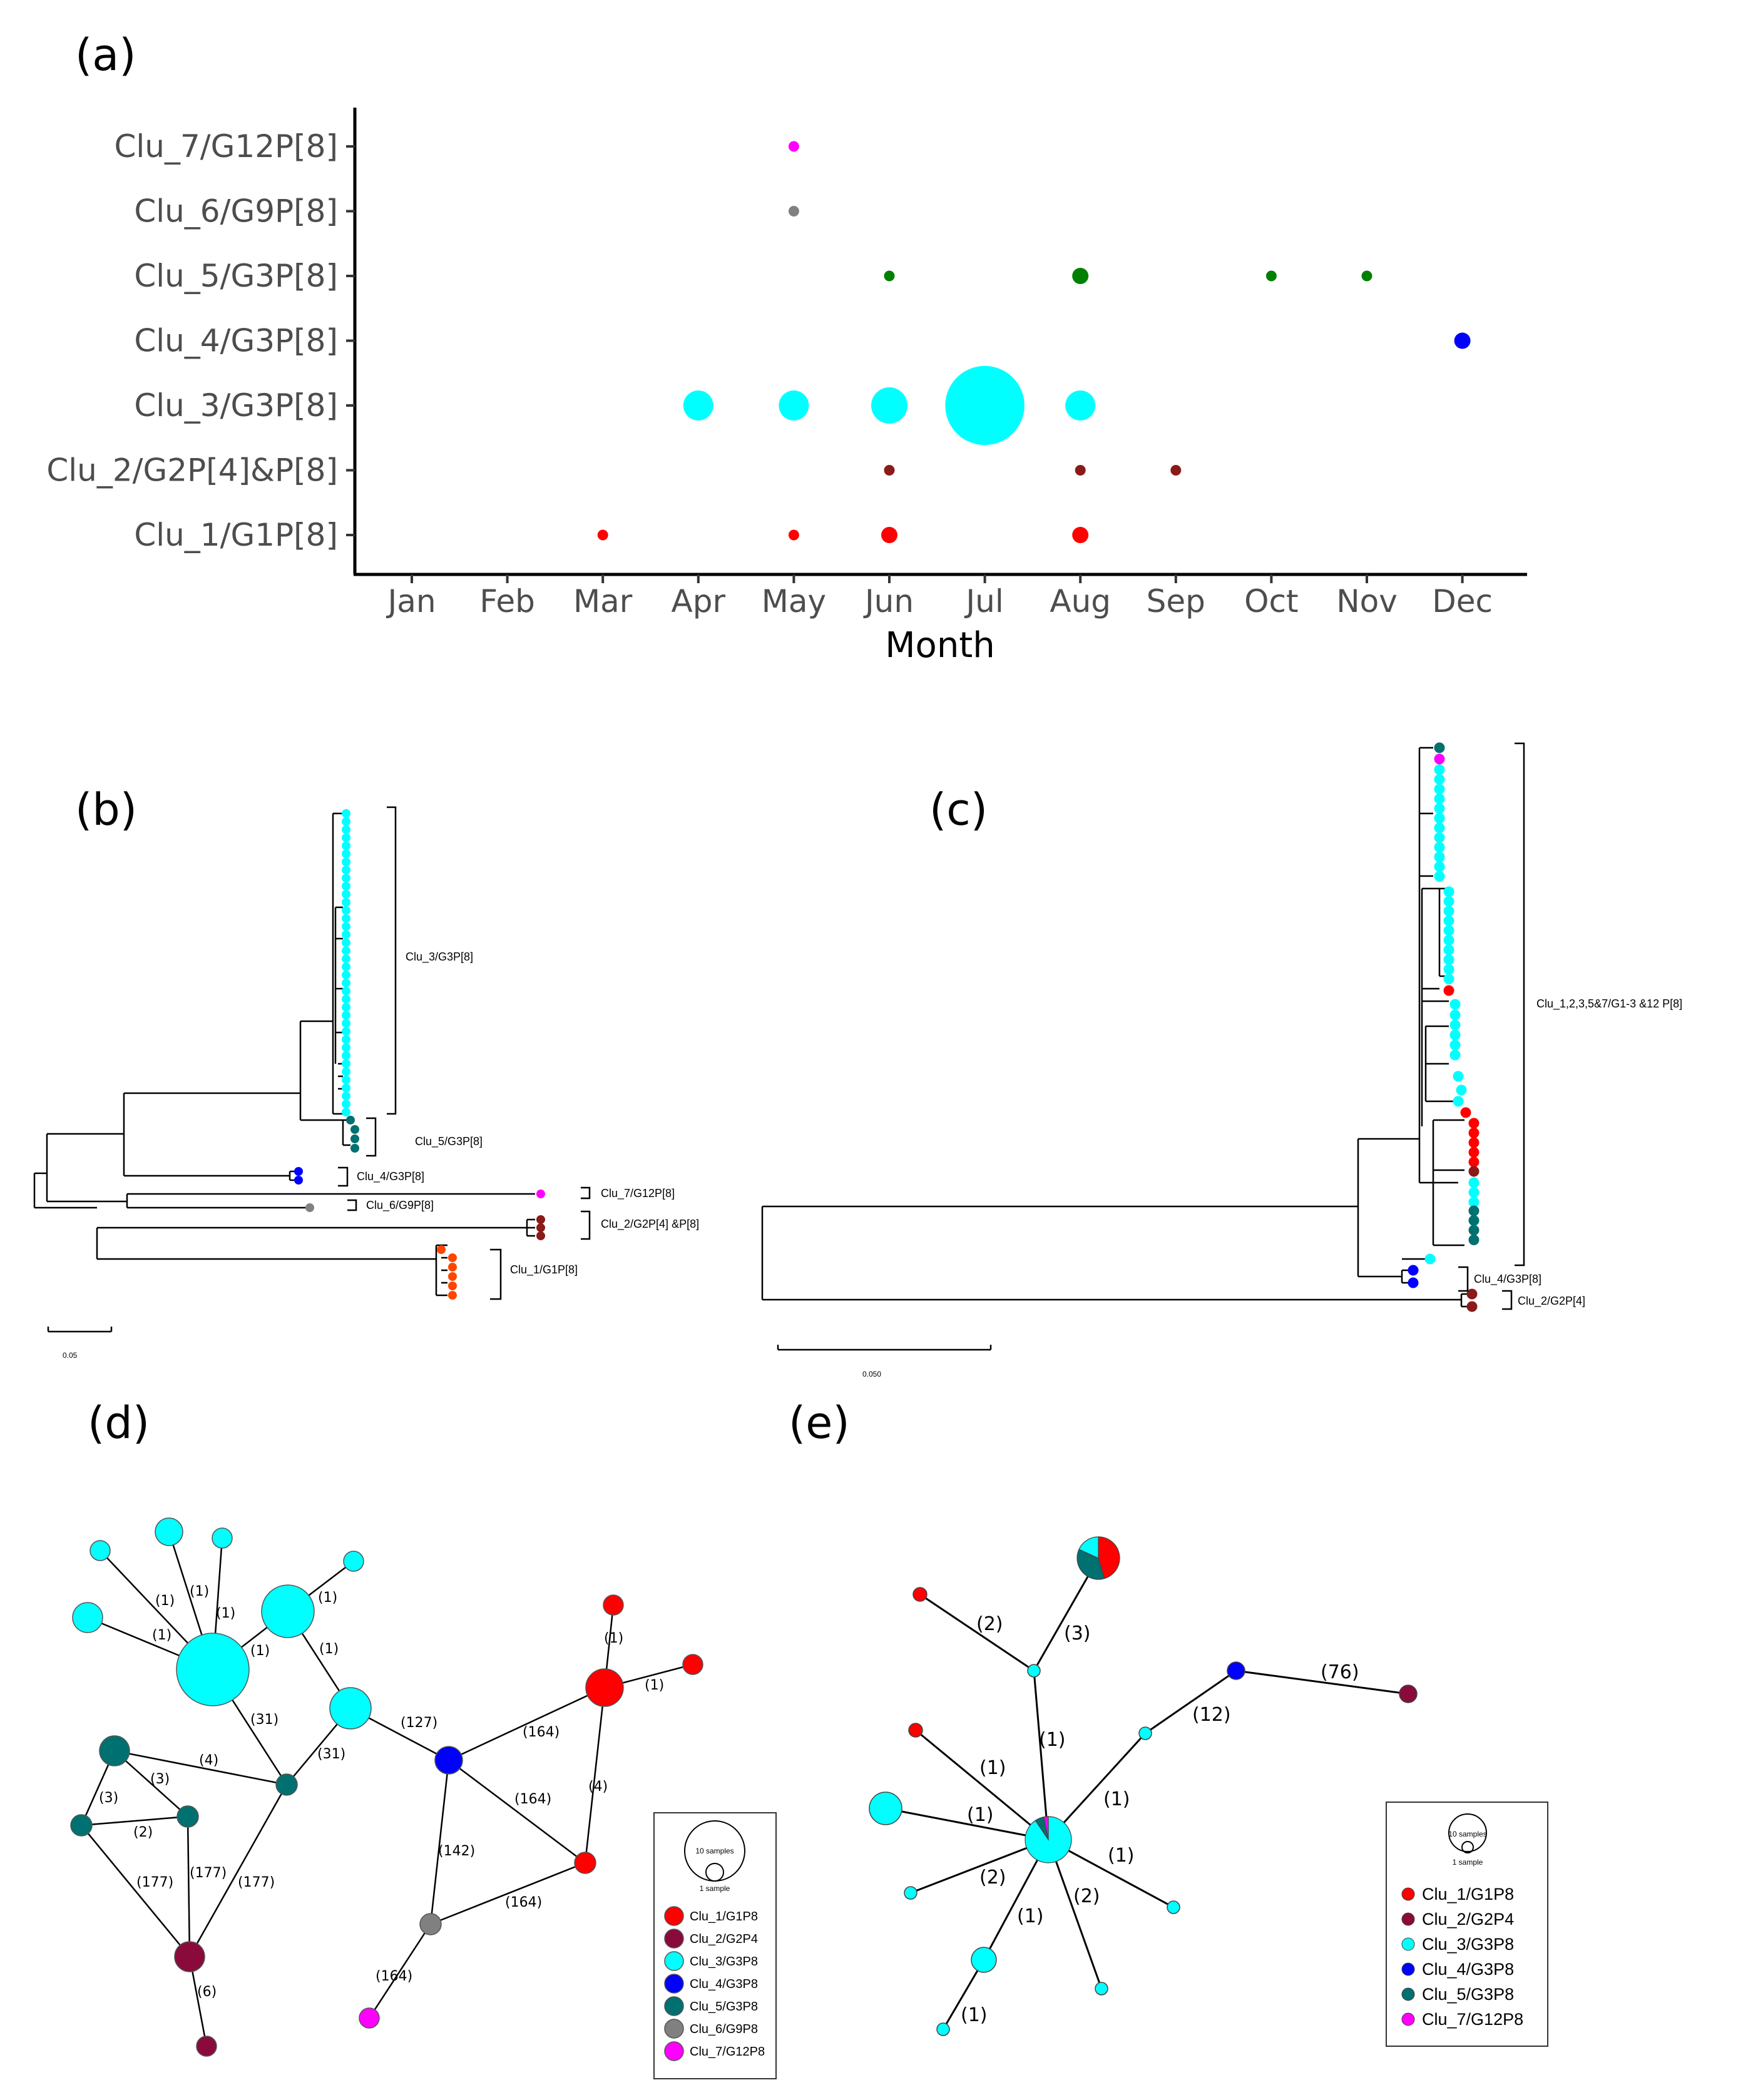 This screenshot has height=2100, width=1748. What do you see at coordinates (1462, 601) in the screenshot?
I see `x-tick-label: Dec` at bounding box center [1462, 601].